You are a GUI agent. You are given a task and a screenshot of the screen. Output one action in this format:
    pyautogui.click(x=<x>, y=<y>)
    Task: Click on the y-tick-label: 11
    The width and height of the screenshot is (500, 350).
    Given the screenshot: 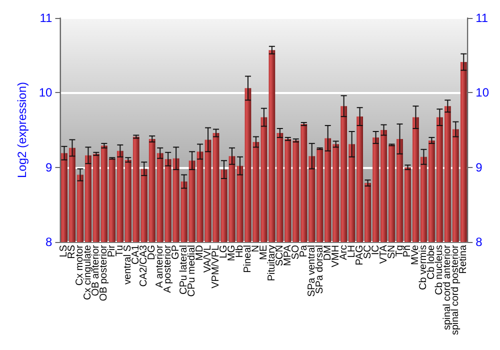 What is the action you would take?
    pyautogui.click(x=46, y=18)
    